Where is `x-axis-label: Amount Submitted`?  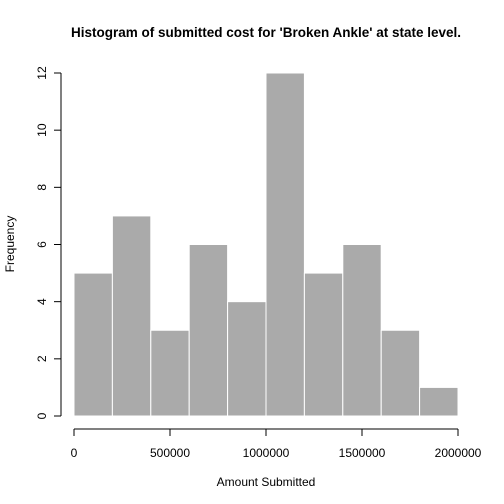 x-axis-label: Amount Submitted is located at coordinates (266, 482).